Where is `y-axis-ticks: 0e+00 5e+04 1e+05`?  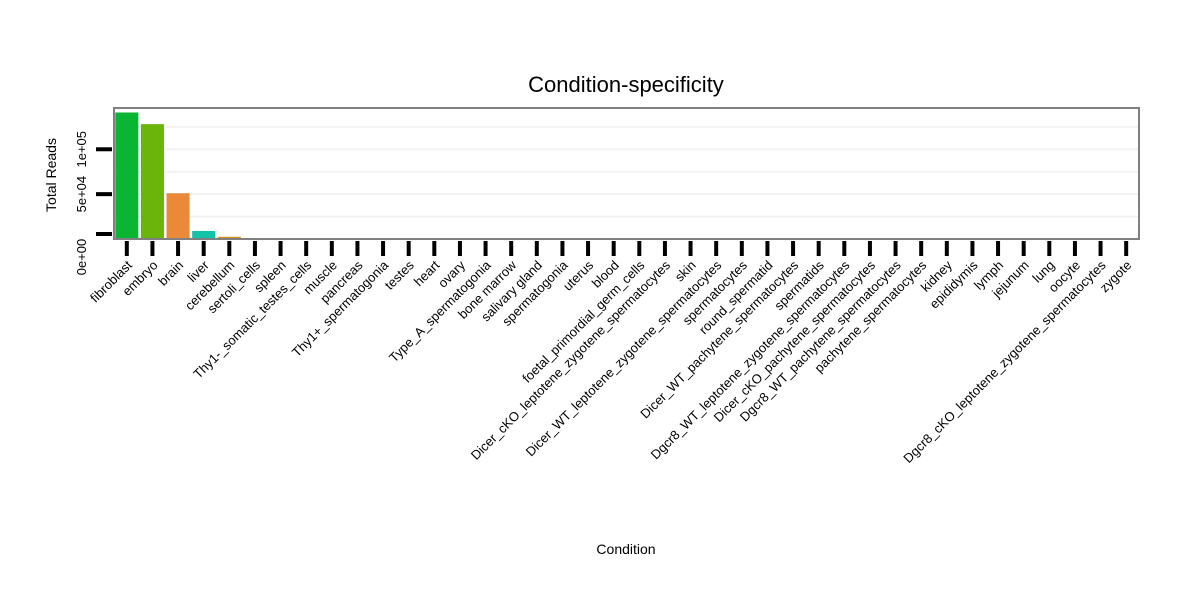
y-axis-ticks: 0e+00 5e+04 1e+05 is located at coordinates (93, 203).